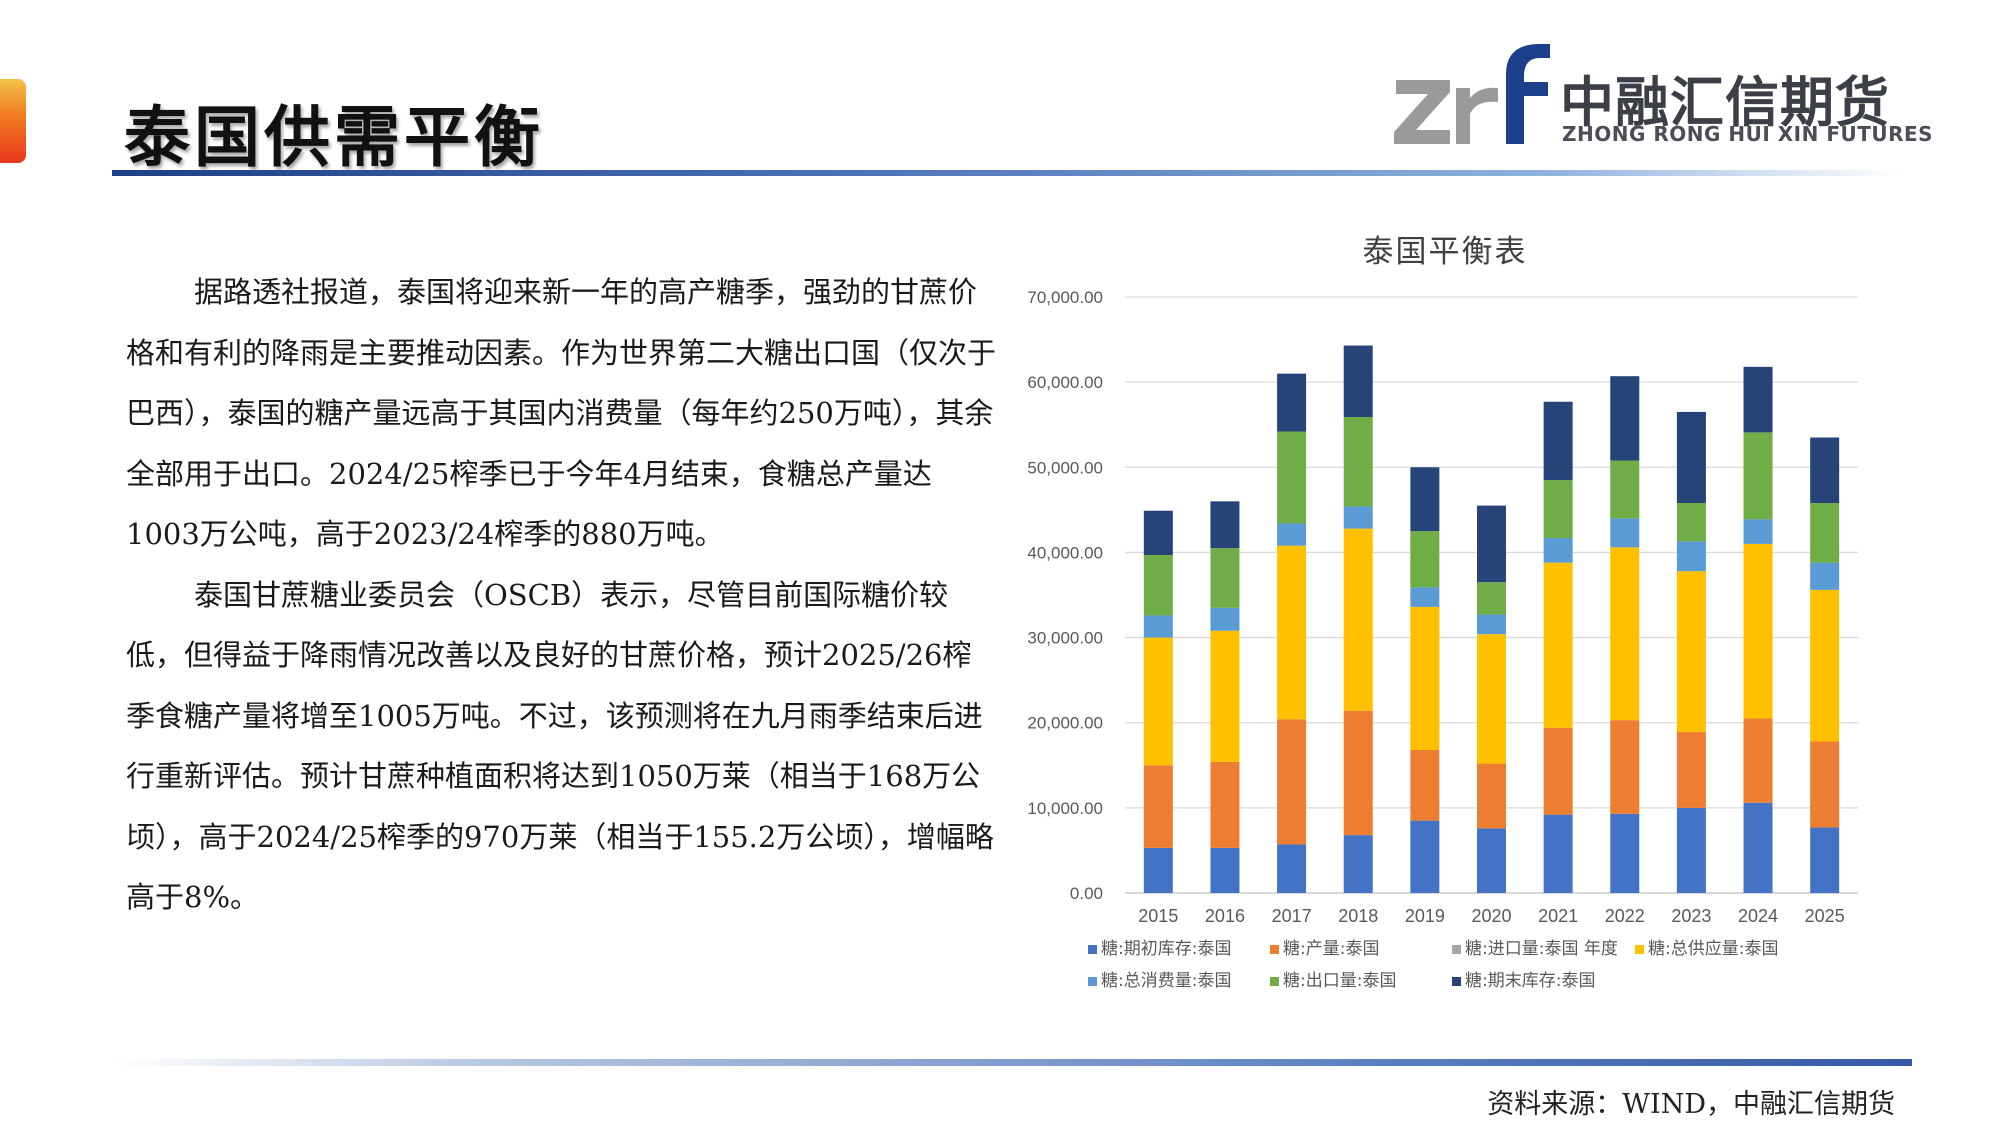 The width and height of the screenshot is (1999, 1125). What do you see at coordinates (1358, 916) in the screenshot?
I see `x-tick-label: 2018` at bounding box center [1358, 916].